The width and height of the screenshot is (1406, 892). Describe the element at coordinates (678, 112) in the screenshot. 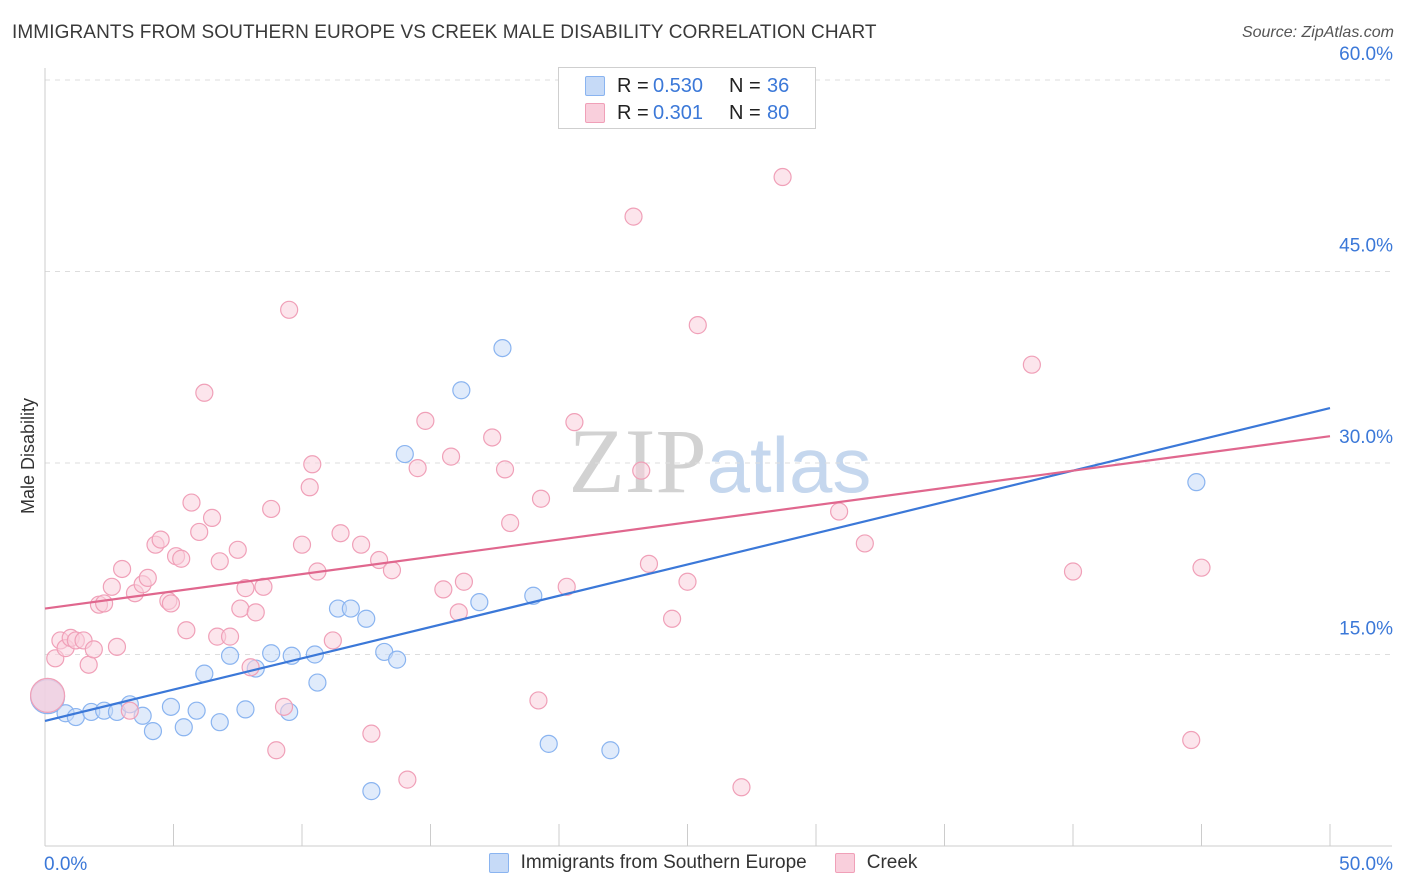

I see `r-value: 0.301` at that location.